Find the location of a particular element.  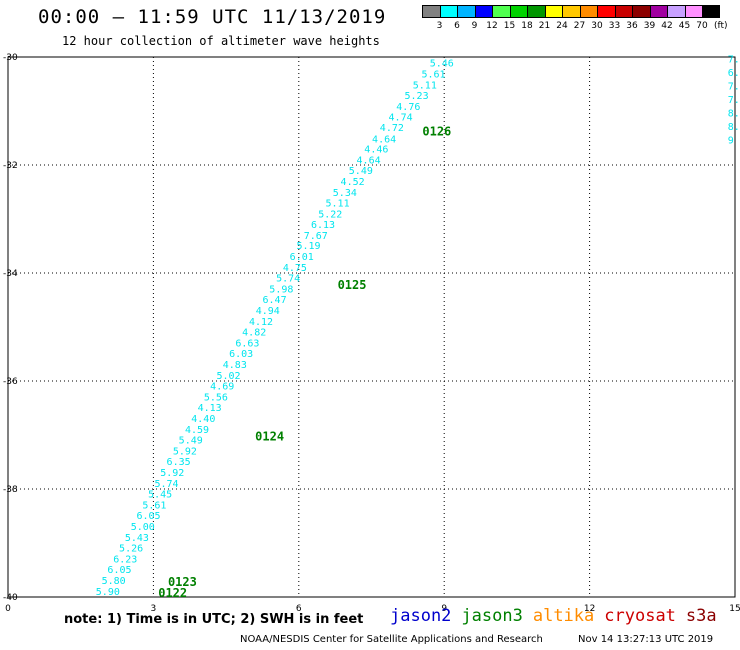

wave-height-value: 4.72 is located at coordinates (392, 128).